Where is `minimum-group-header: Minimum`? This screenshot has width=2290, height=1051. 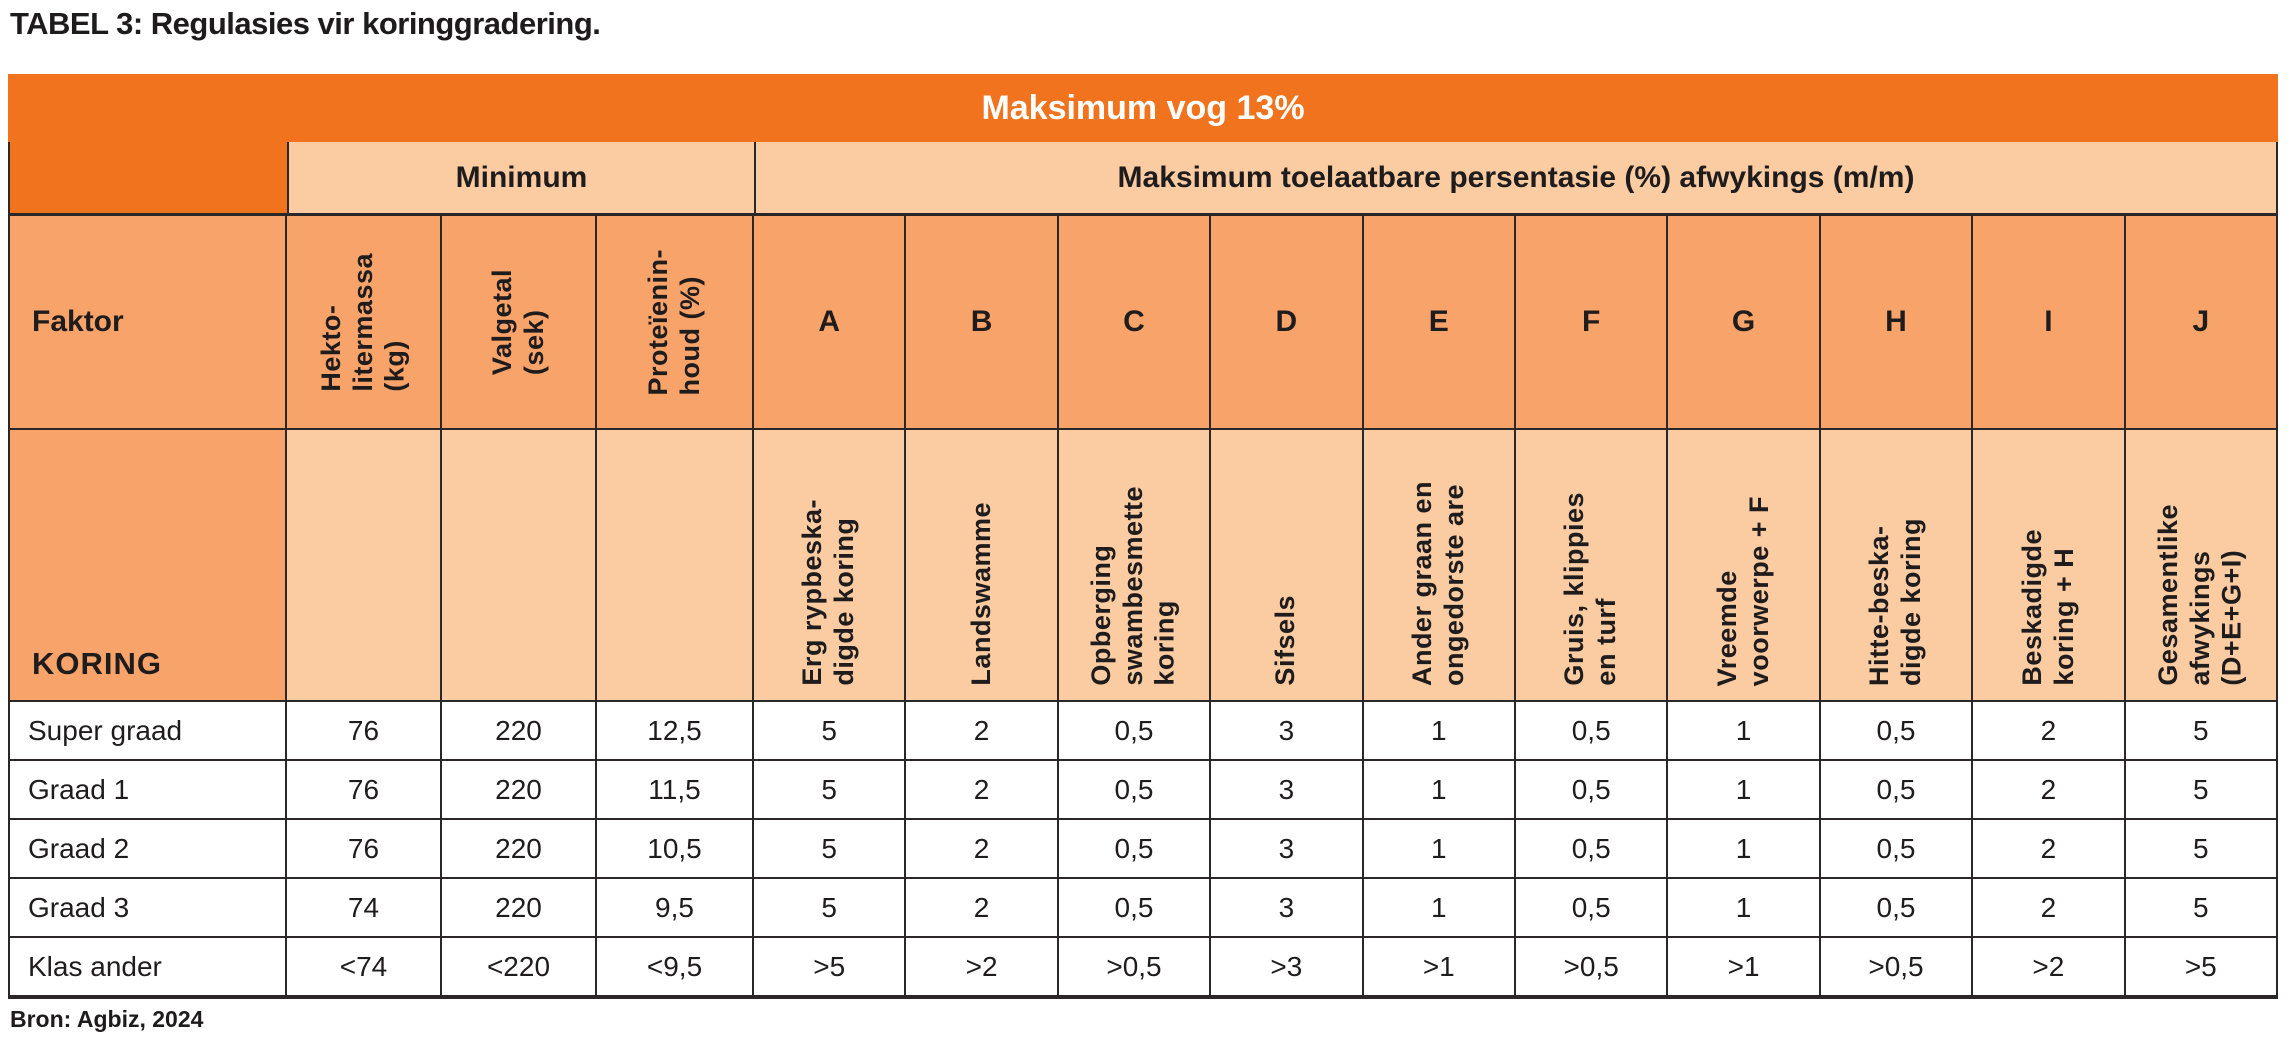 minimum-group-header: Minimum is located at coordinates (520, 177).